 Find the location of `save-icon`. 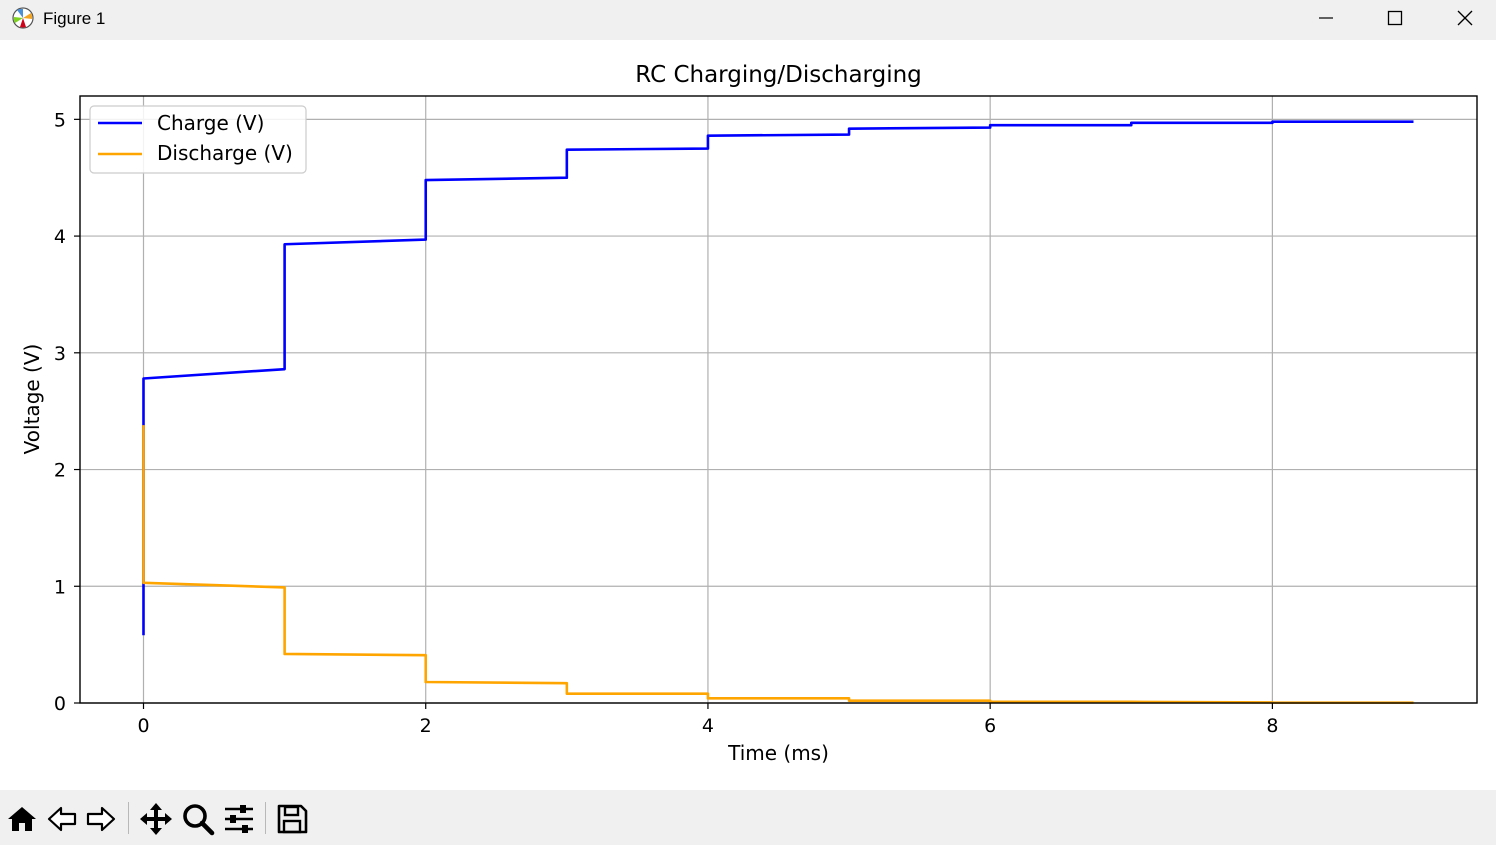

save-icon is located at coordinates (292, 819).